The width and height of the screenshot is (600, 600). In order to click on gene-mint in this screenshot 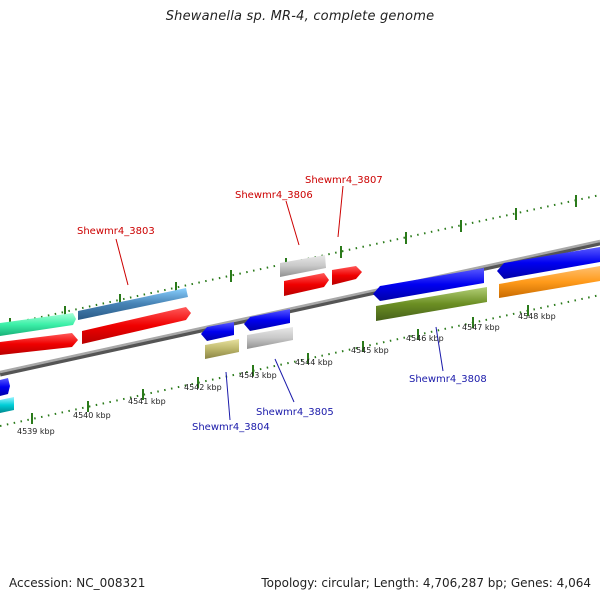, I will do `click(38, 324)`.